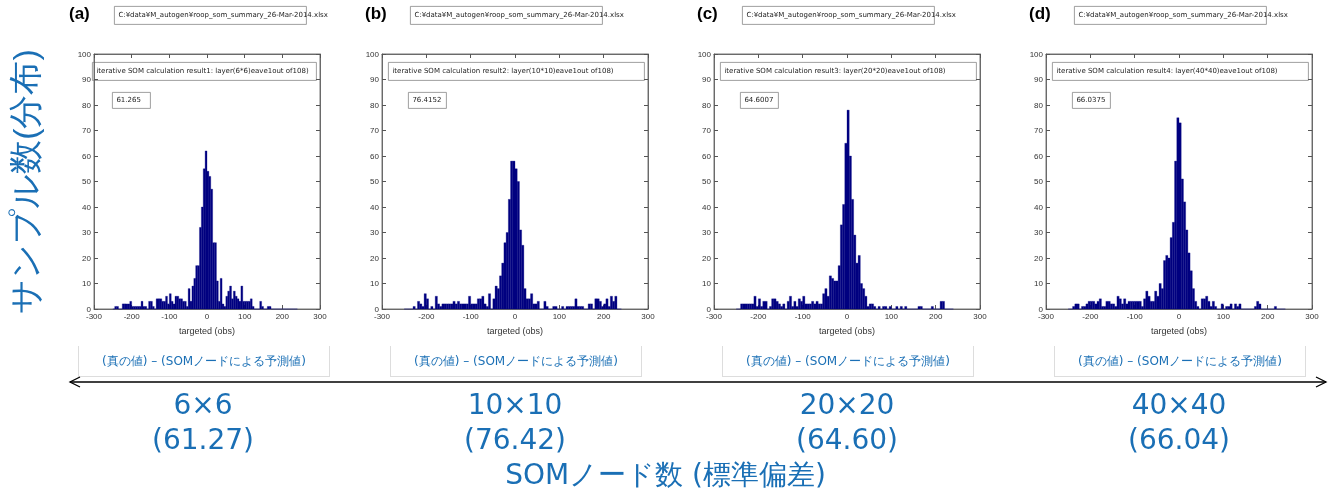 This screenshot has width=1331, height=499. What do you see at coordinates (79, 13) in the screenshot?
I see `chart-title: (a)` at bounding box center [79, 13].